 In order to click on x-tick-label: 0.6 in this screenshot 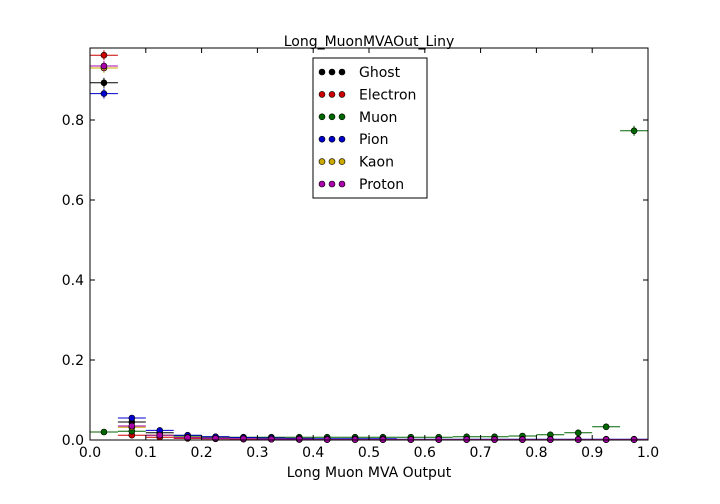, I will do `click(425, 453)`.